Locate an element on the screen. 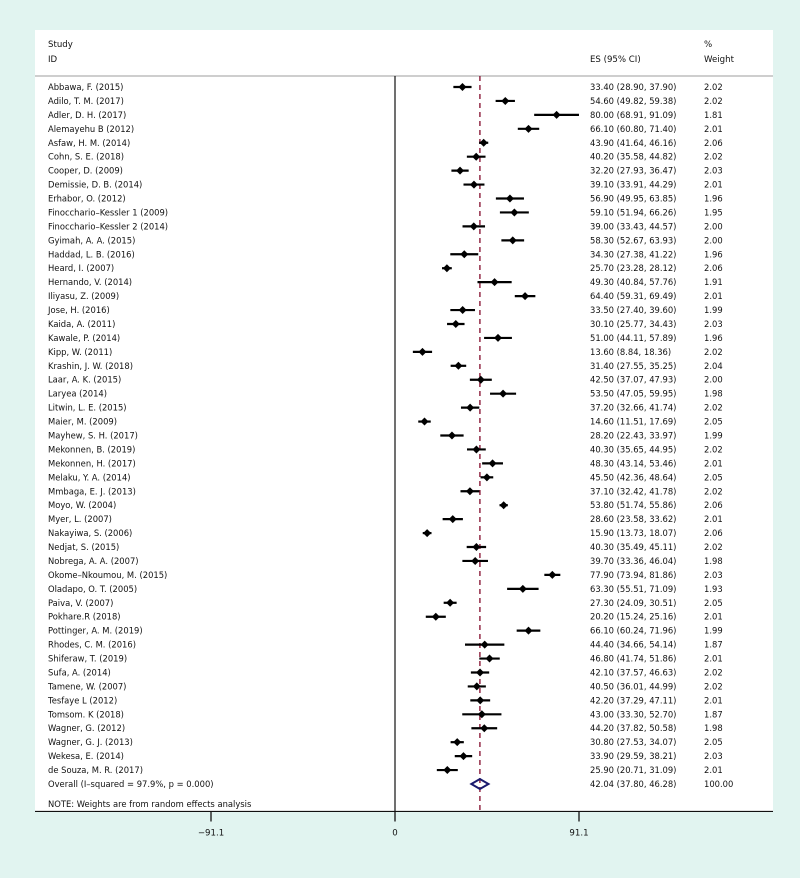 This screenshot has width=800, height=878. study-id: Pottinger, A. M. (2019) is located at coordinates (95, 631).